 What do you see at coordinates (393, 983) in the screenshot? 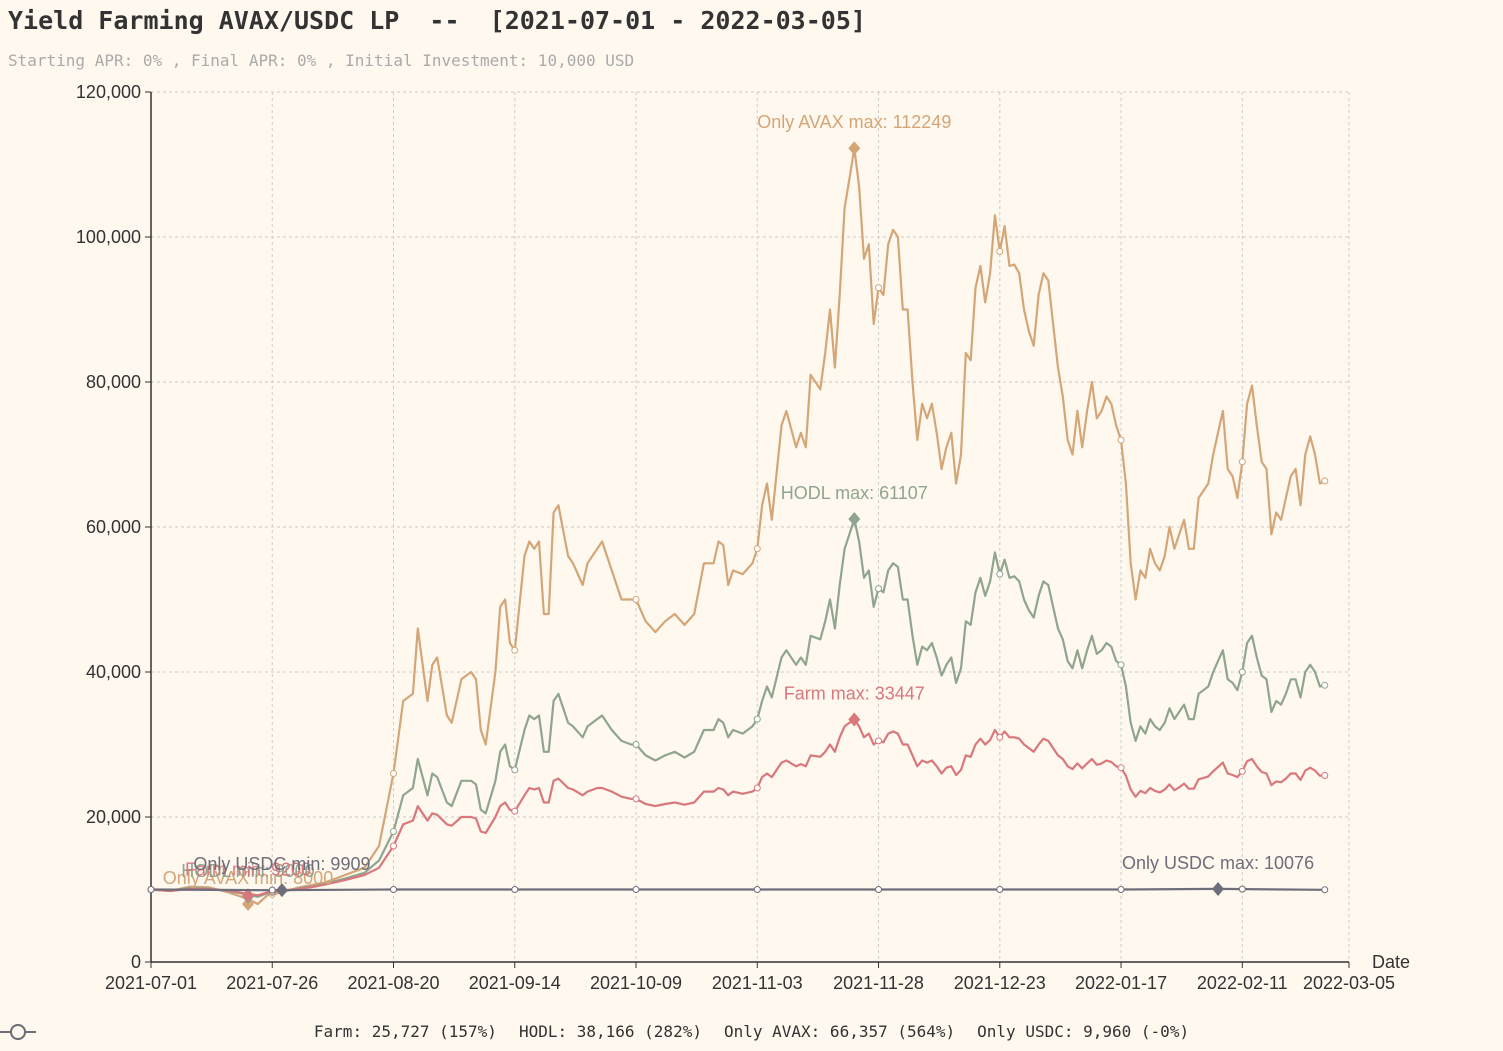
I see `x-tick-label: 2021-08-20` at bounding box center [393, 983].